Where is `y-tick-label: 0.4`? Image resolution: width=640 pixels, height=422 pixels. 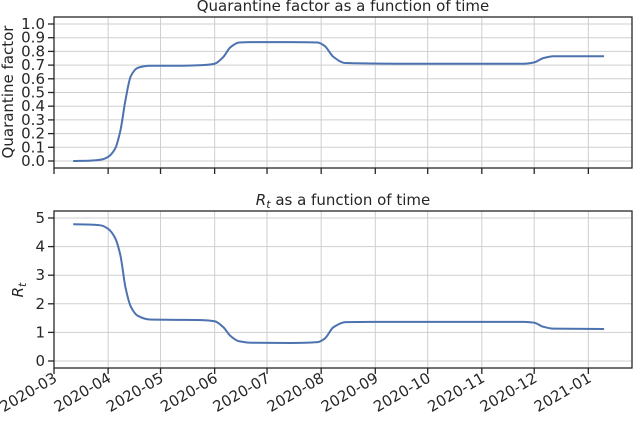 y-tick-label: 0.4 is located at coordinates (33, 106).